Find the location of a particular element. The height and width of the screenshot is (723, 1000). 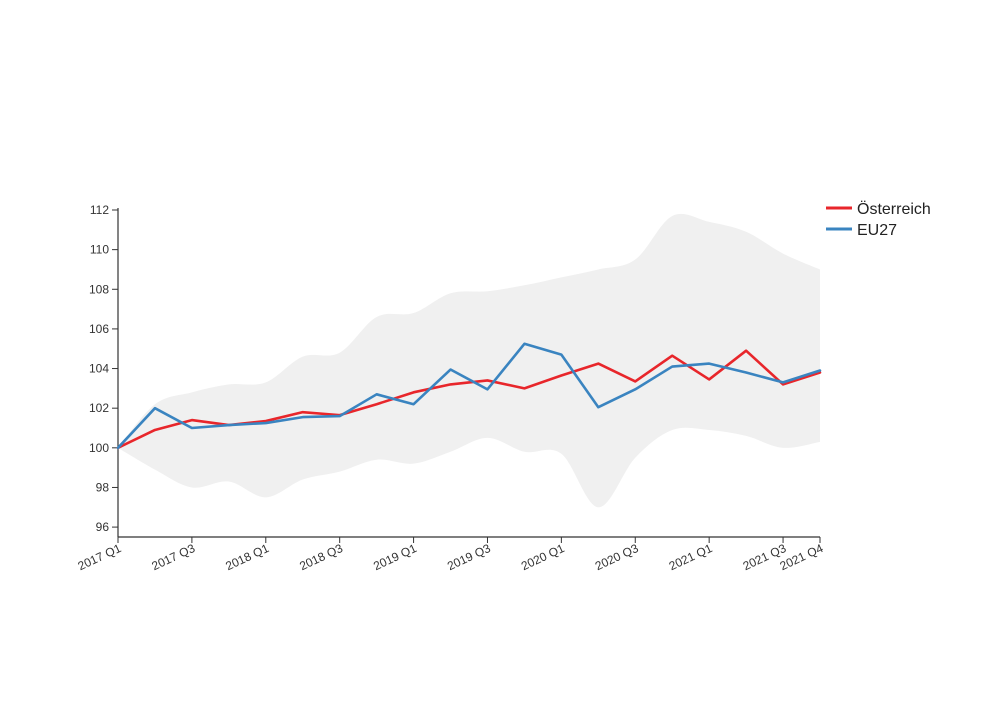

series-lines is located at coordinates (469, 396).